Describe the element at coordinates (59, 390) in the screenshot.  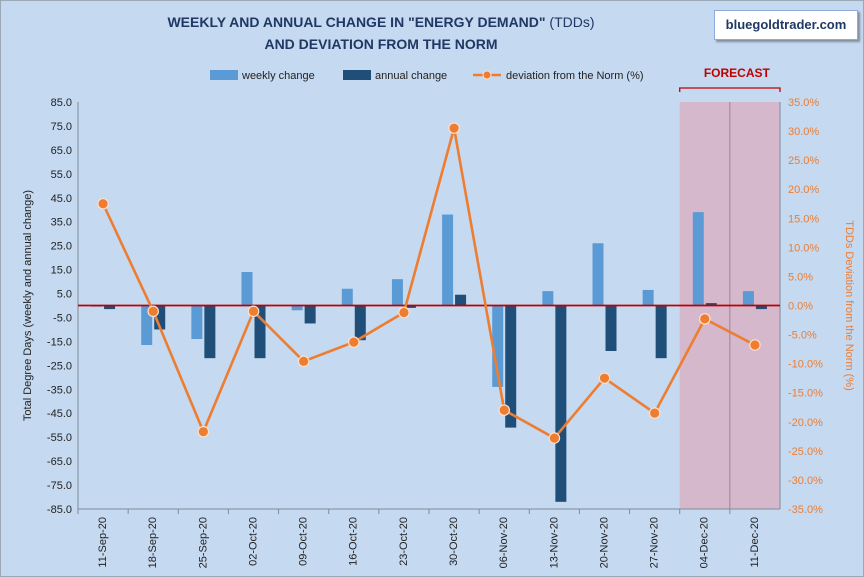
I see `y-left-tick-label: -35.0` at that location.